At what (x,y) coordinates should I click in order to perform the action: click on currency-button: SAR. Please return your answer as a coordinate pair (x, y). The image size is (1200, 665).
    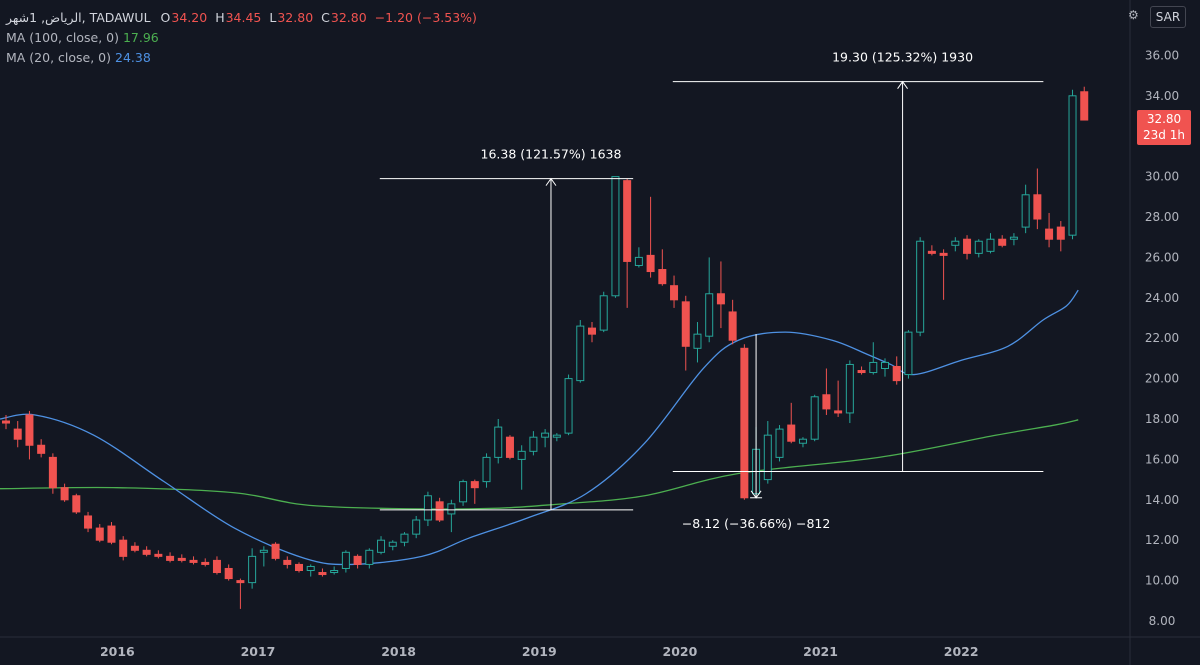
    Looking at the image, I should click on (1168, 17).